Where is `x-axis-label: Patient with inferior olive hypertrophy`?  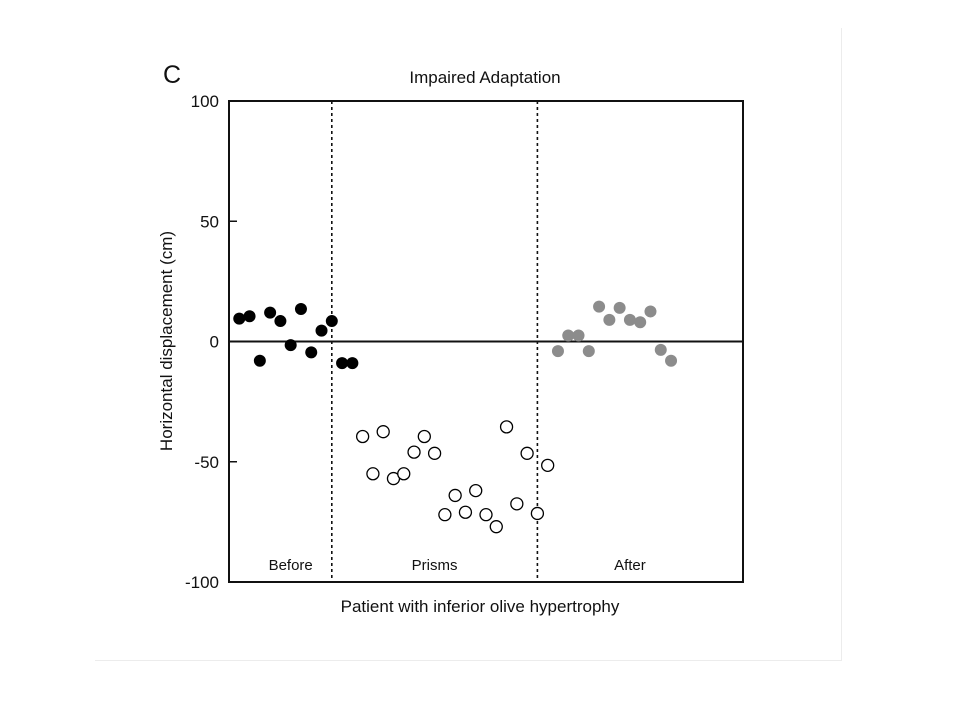 x-axis-label: Patient with inferior olive hypertrophy is located at coordinates (480, 606).